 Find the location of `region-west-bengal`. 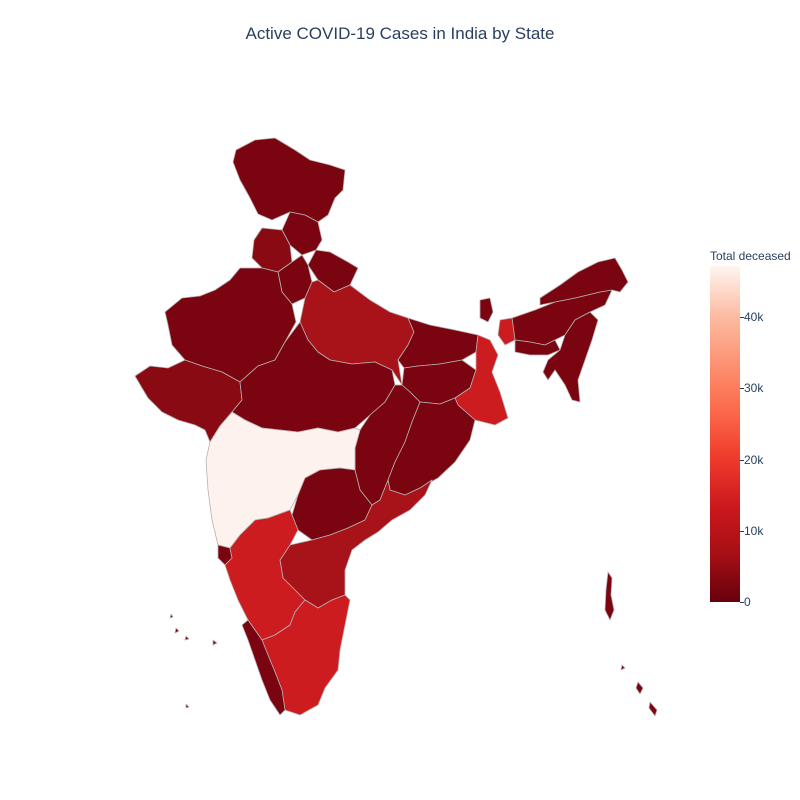

region-west-bengal is located at coordinates (481, 380).